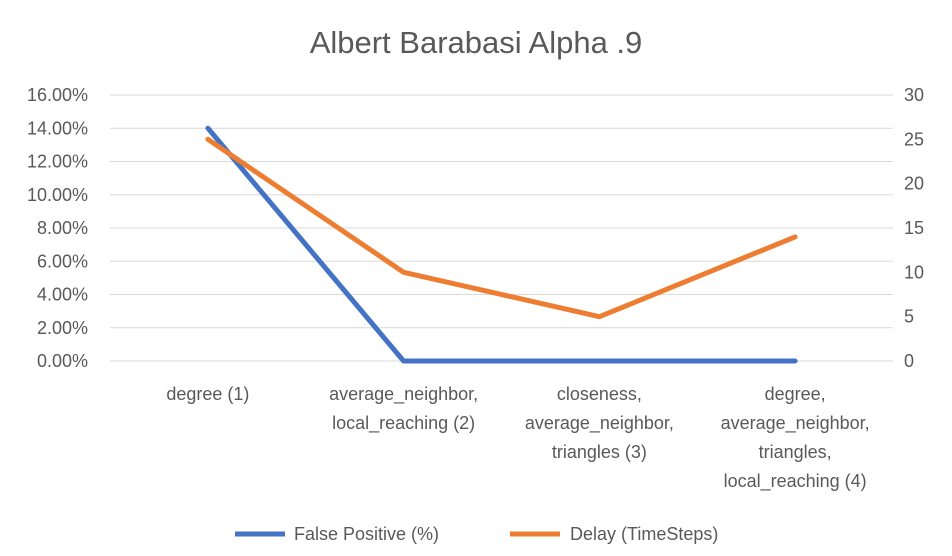 The width and height of the screenshot is (952, 556). Describe the element at coordinates (62, 261) in the screenshot. I see `left-axis-tick-label: 6.00%` at that location.